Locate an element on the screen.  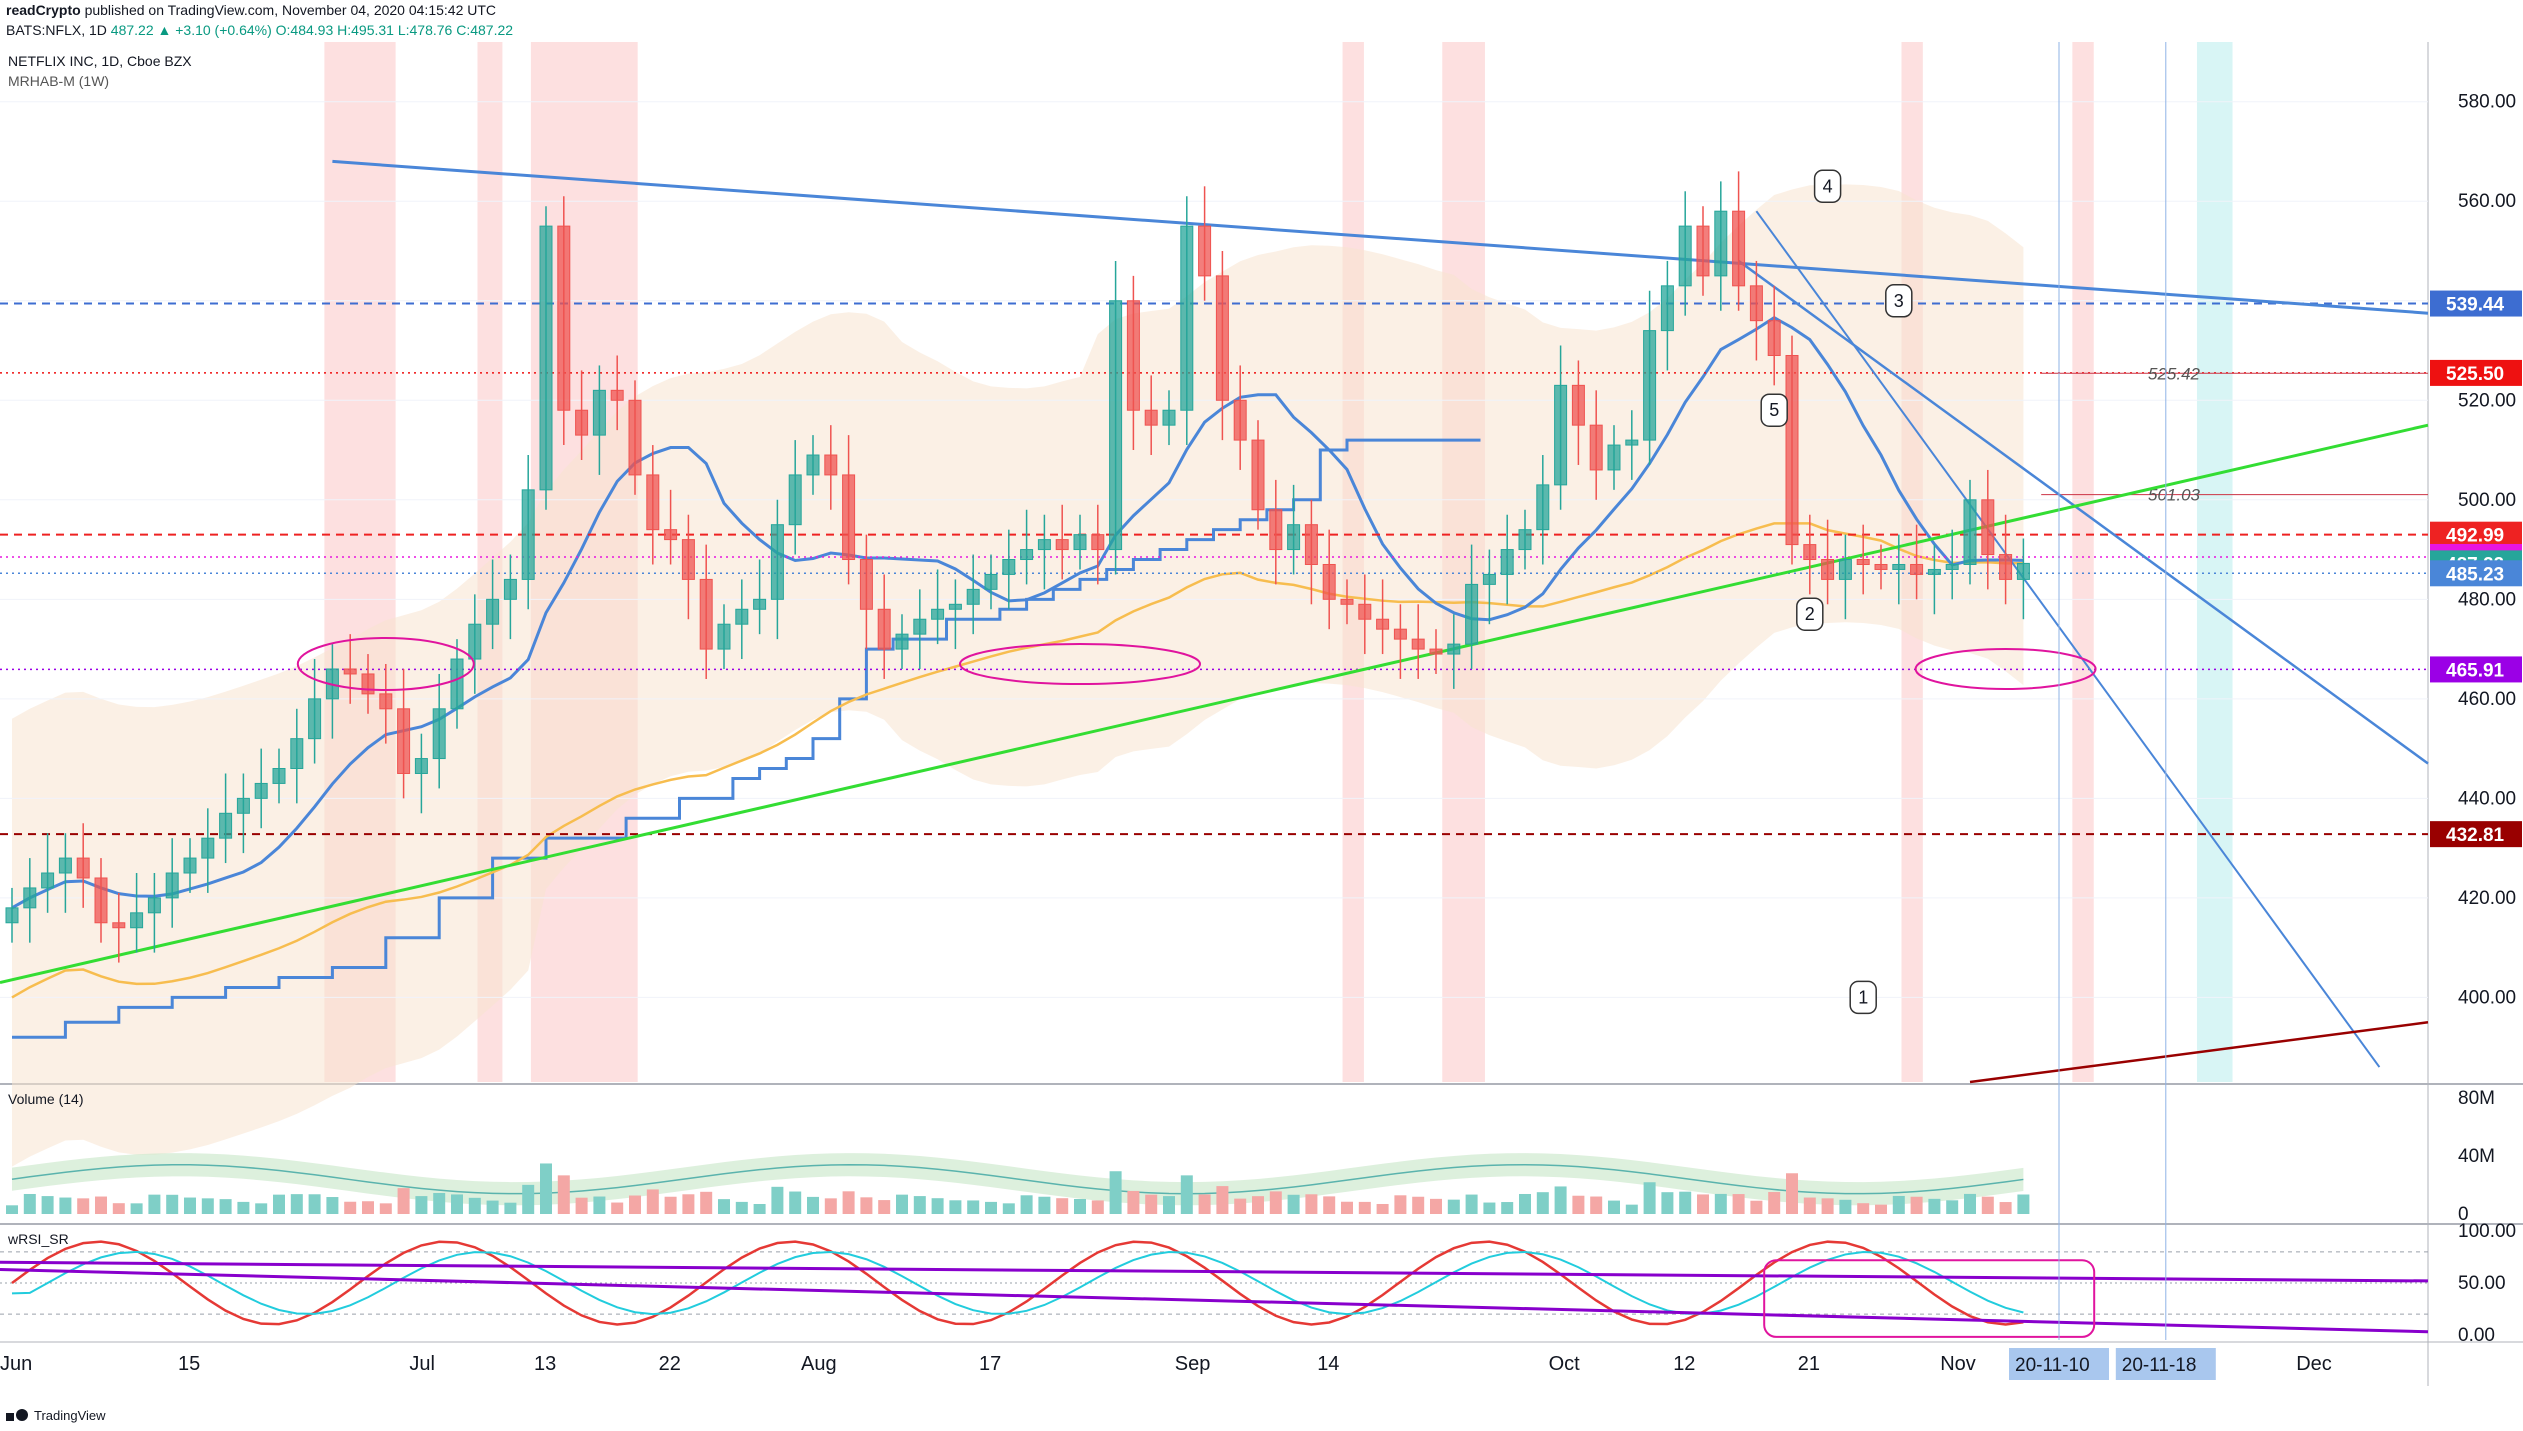
chart-legend-title: NETFLIX INC, 1D, Cboe BZX is located at coordinates (100, 61).